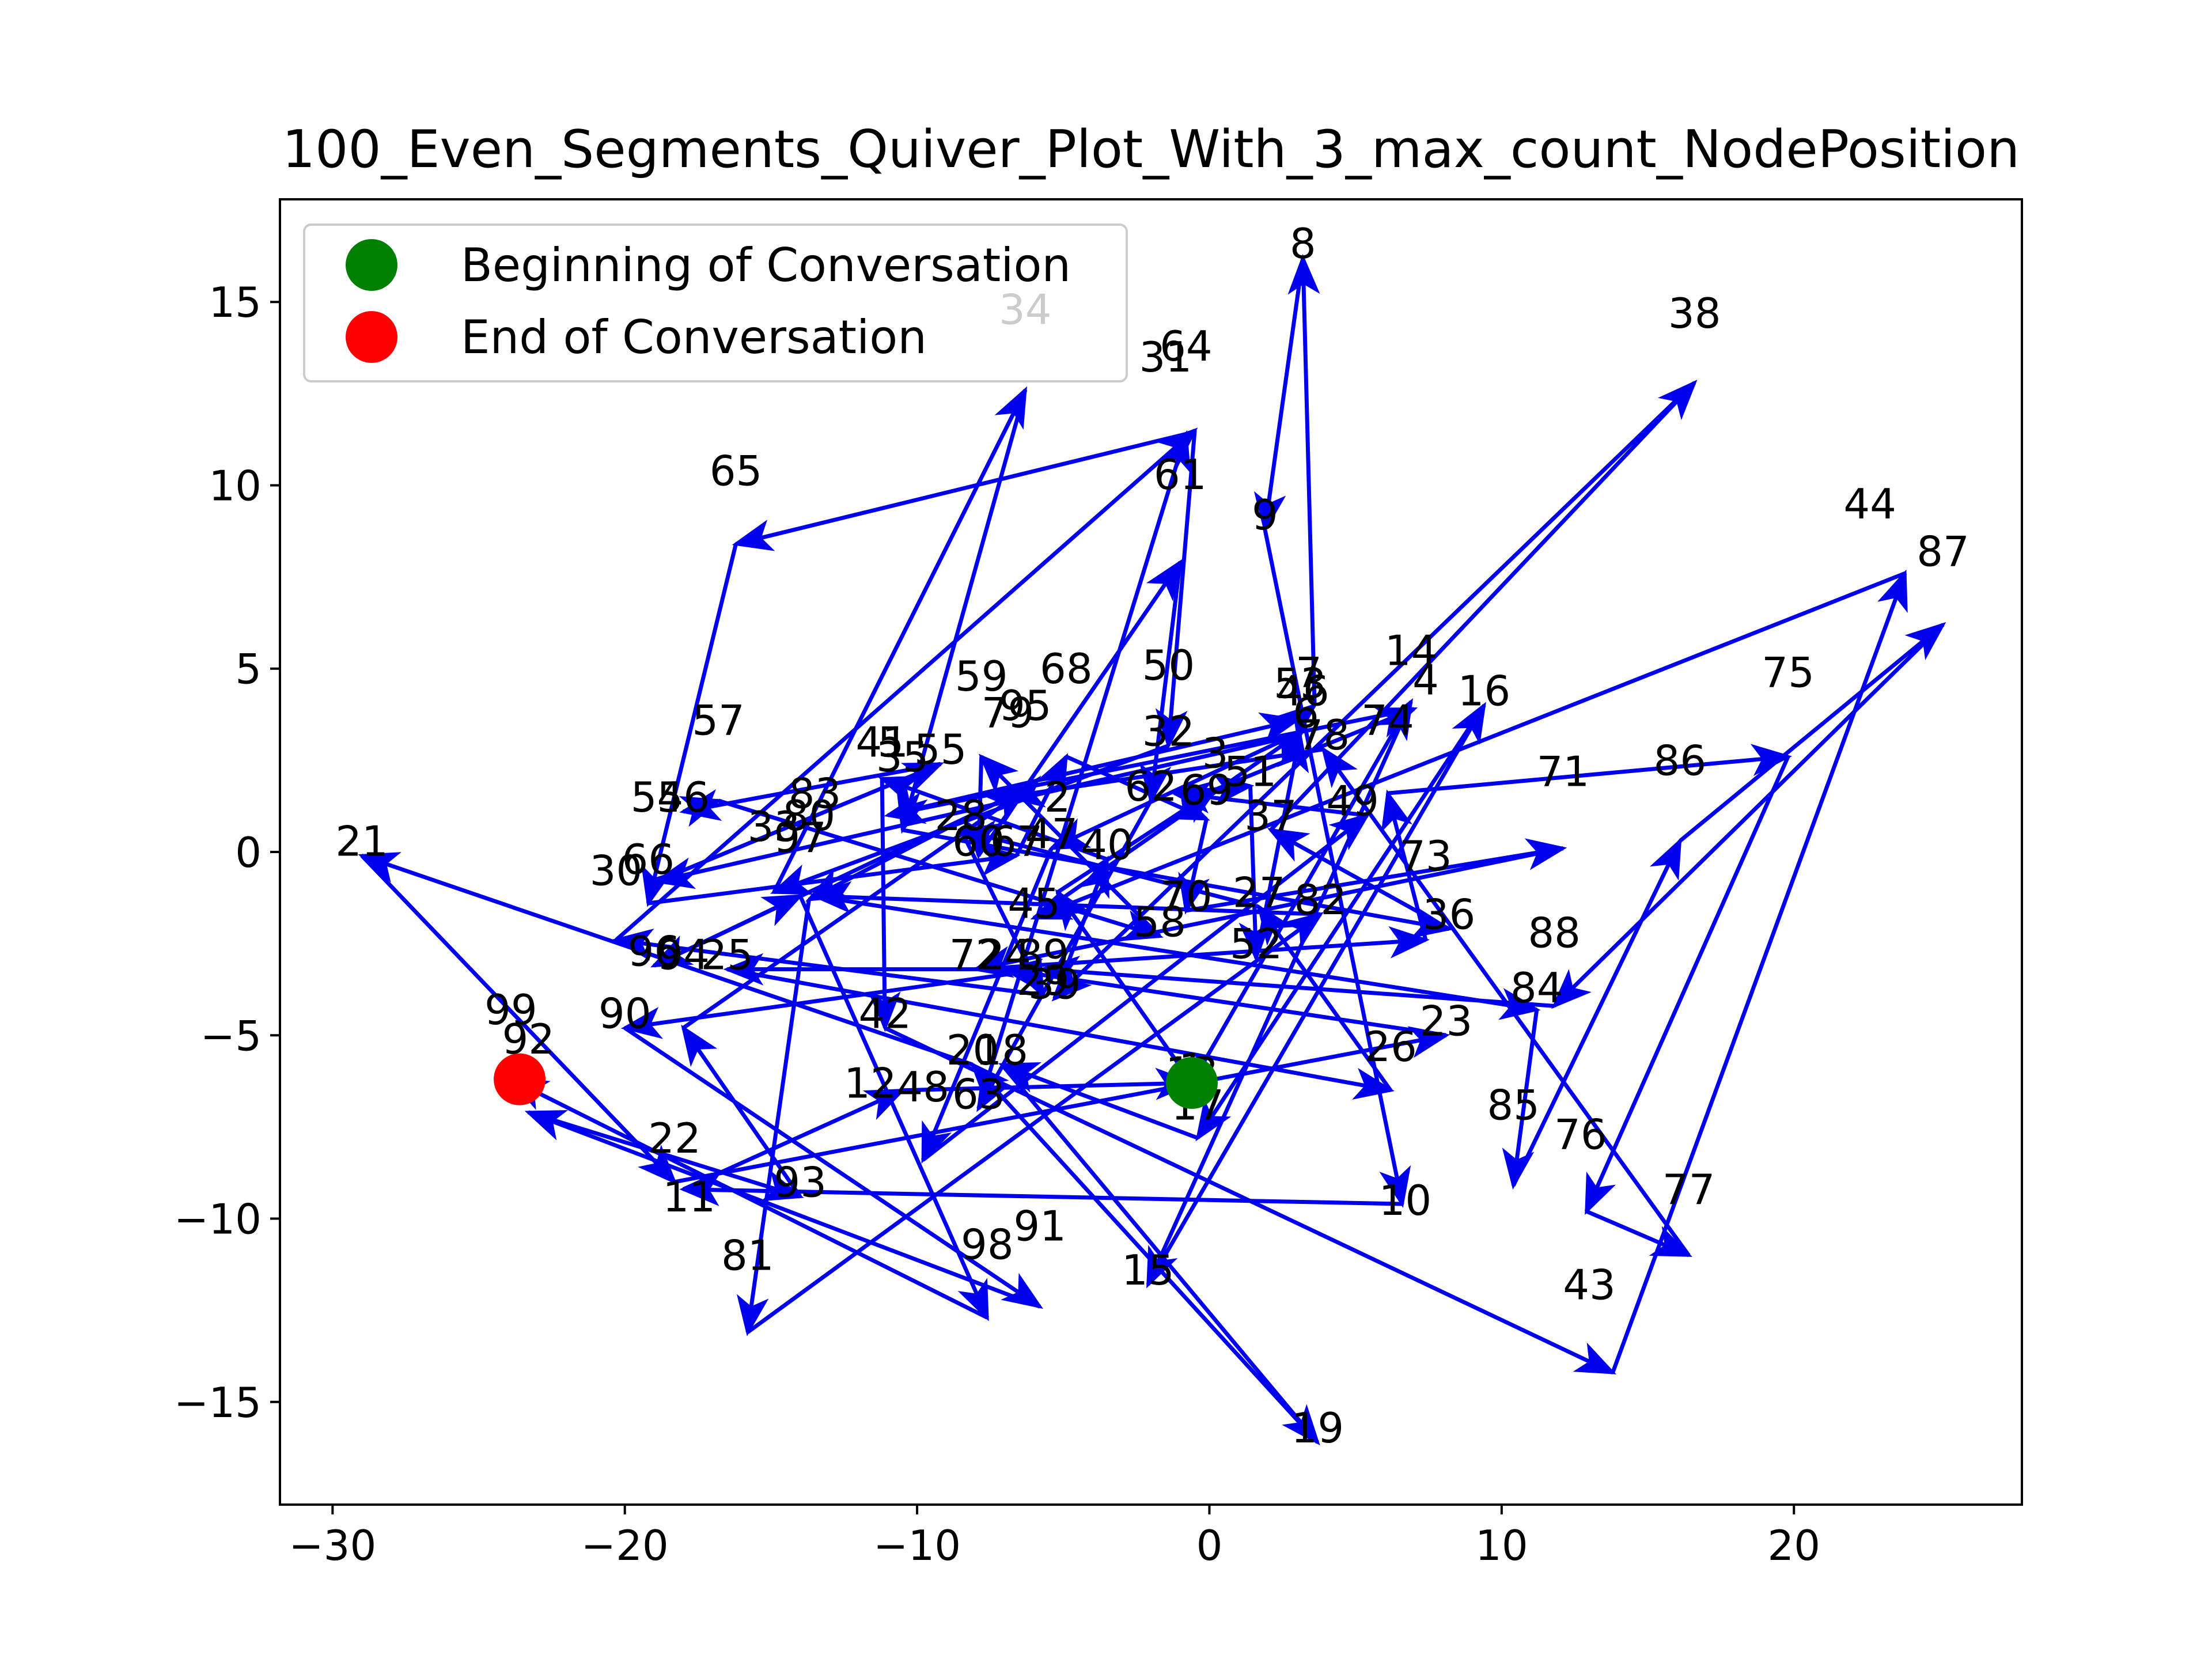 The width and height of the screenshot is (2212, 1659). Describe the element at coordinates (1150, 786) in the screenshot. I see `point-label-62: 62` at that location.